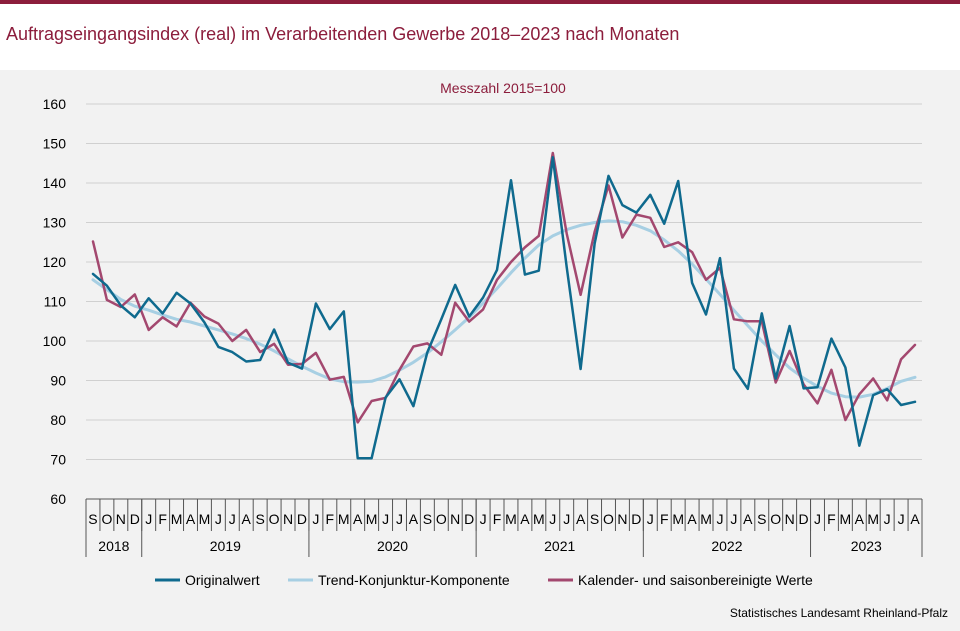  What do you see at coordinates (55, 183) in the screenshot?
I see `y-tick-label: 140` at bounding box center [55, 183].